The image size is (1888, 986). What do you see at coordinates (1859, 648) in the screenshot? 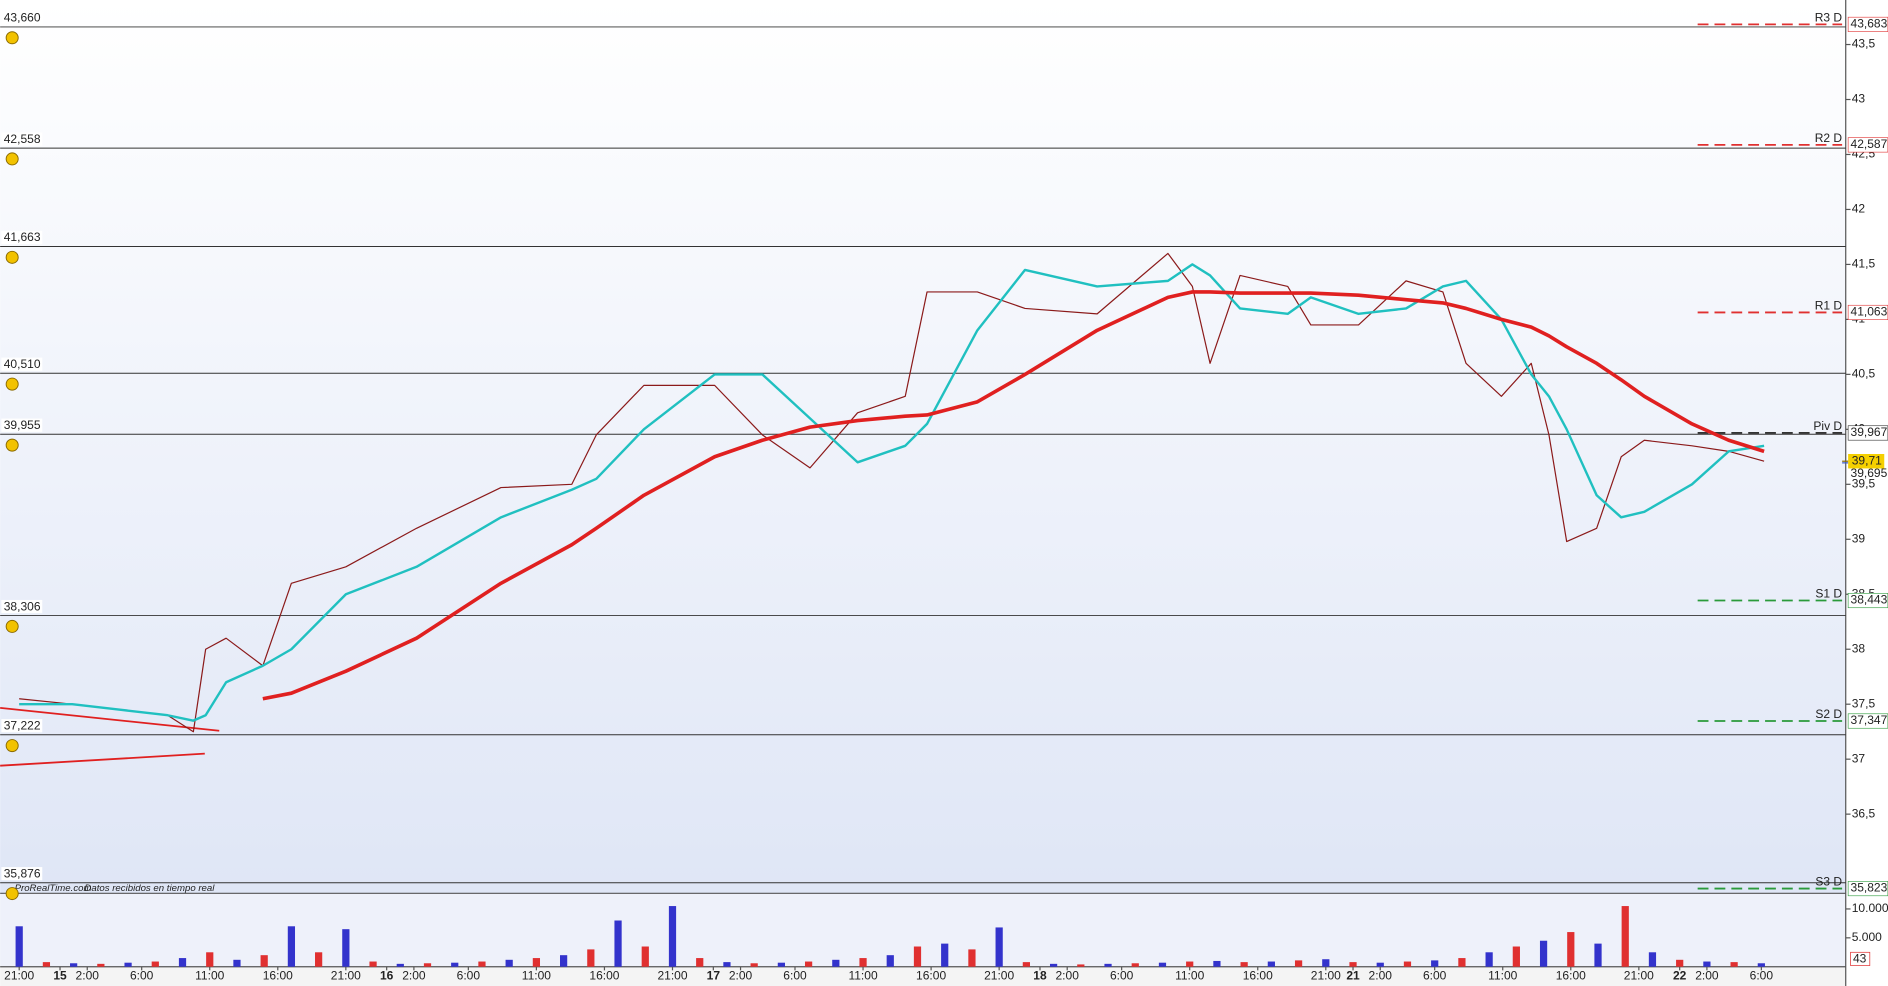
I see `y-tick-label: 38` at bounding box center [1859, 648].